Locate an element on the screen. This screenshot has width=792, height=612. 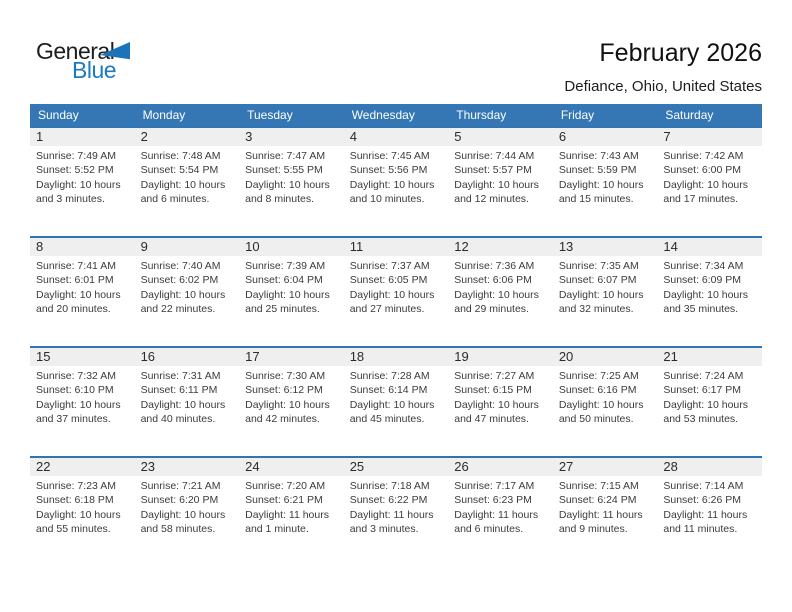
sunrise-text: Sunrise: 7:42 AM is located at coordinates (703, 156).